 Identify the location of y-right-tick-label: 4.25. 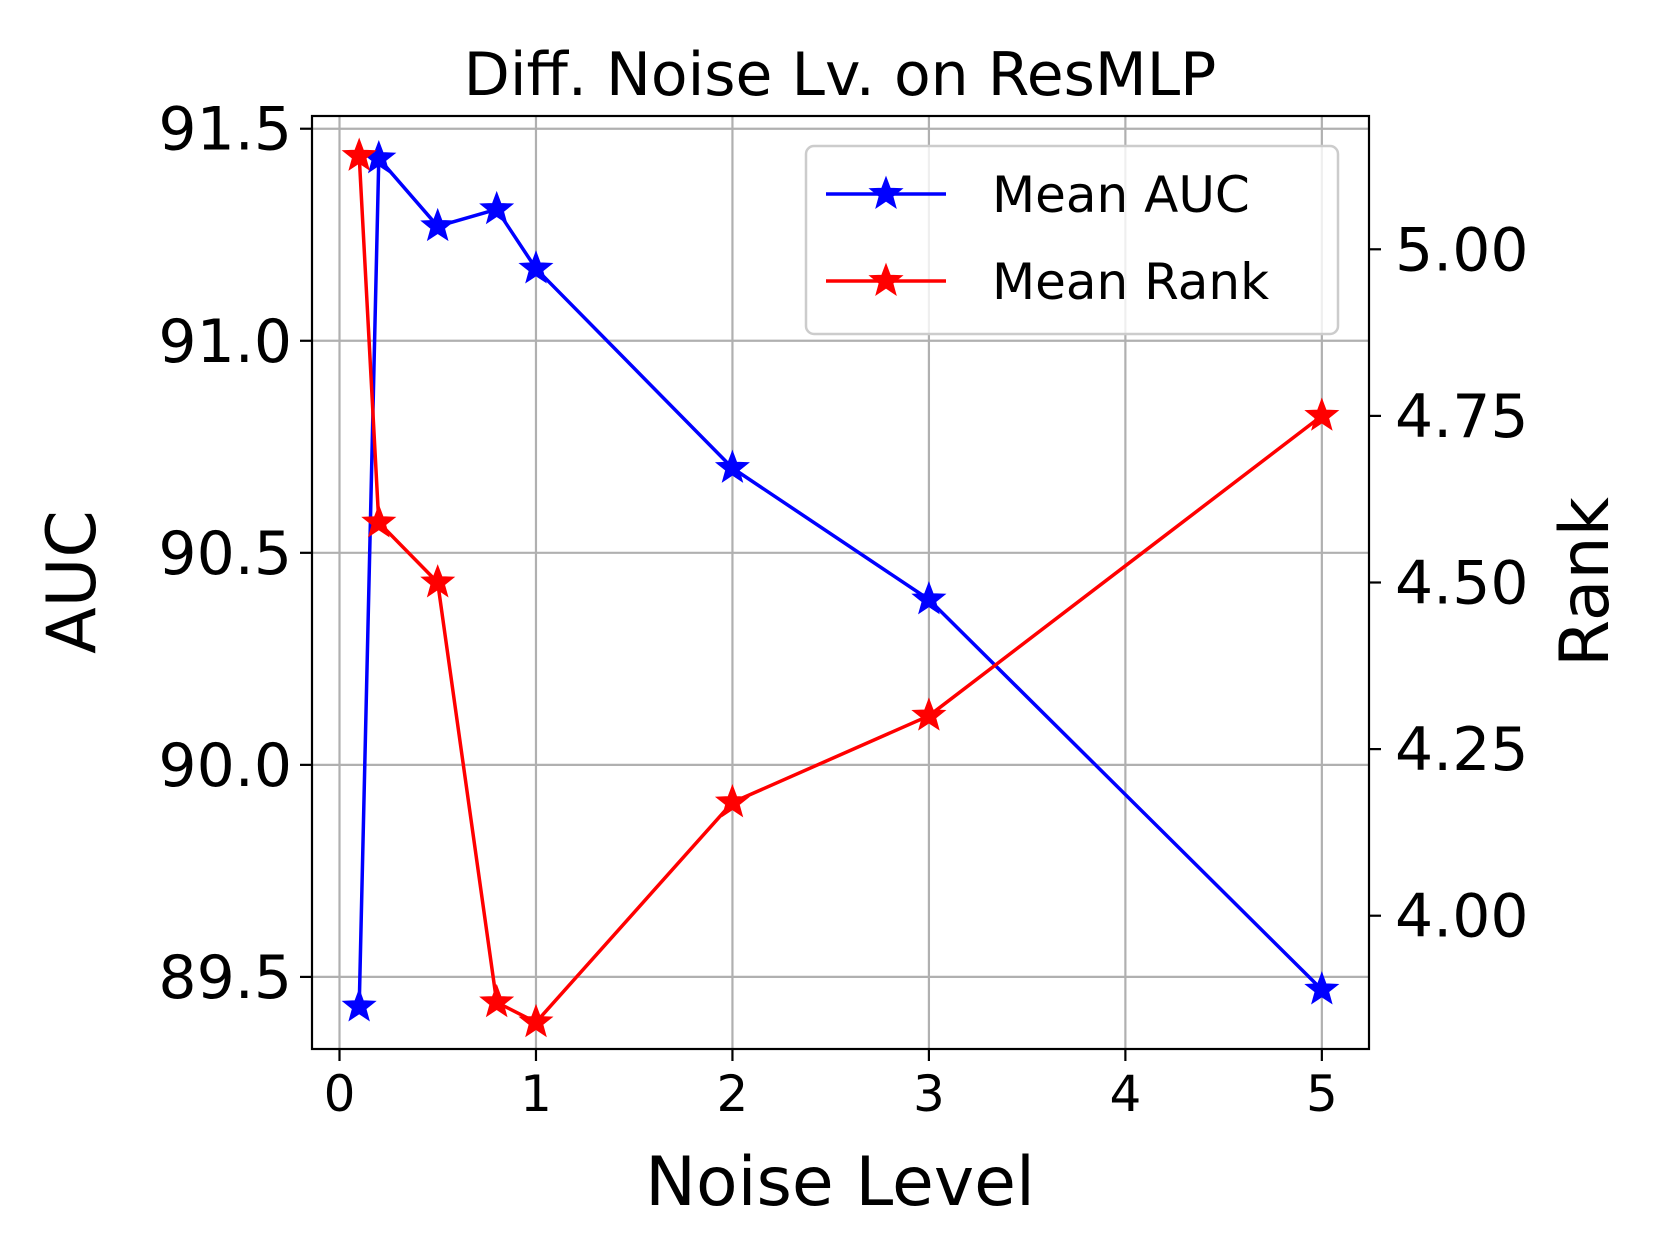
(1462, 750).